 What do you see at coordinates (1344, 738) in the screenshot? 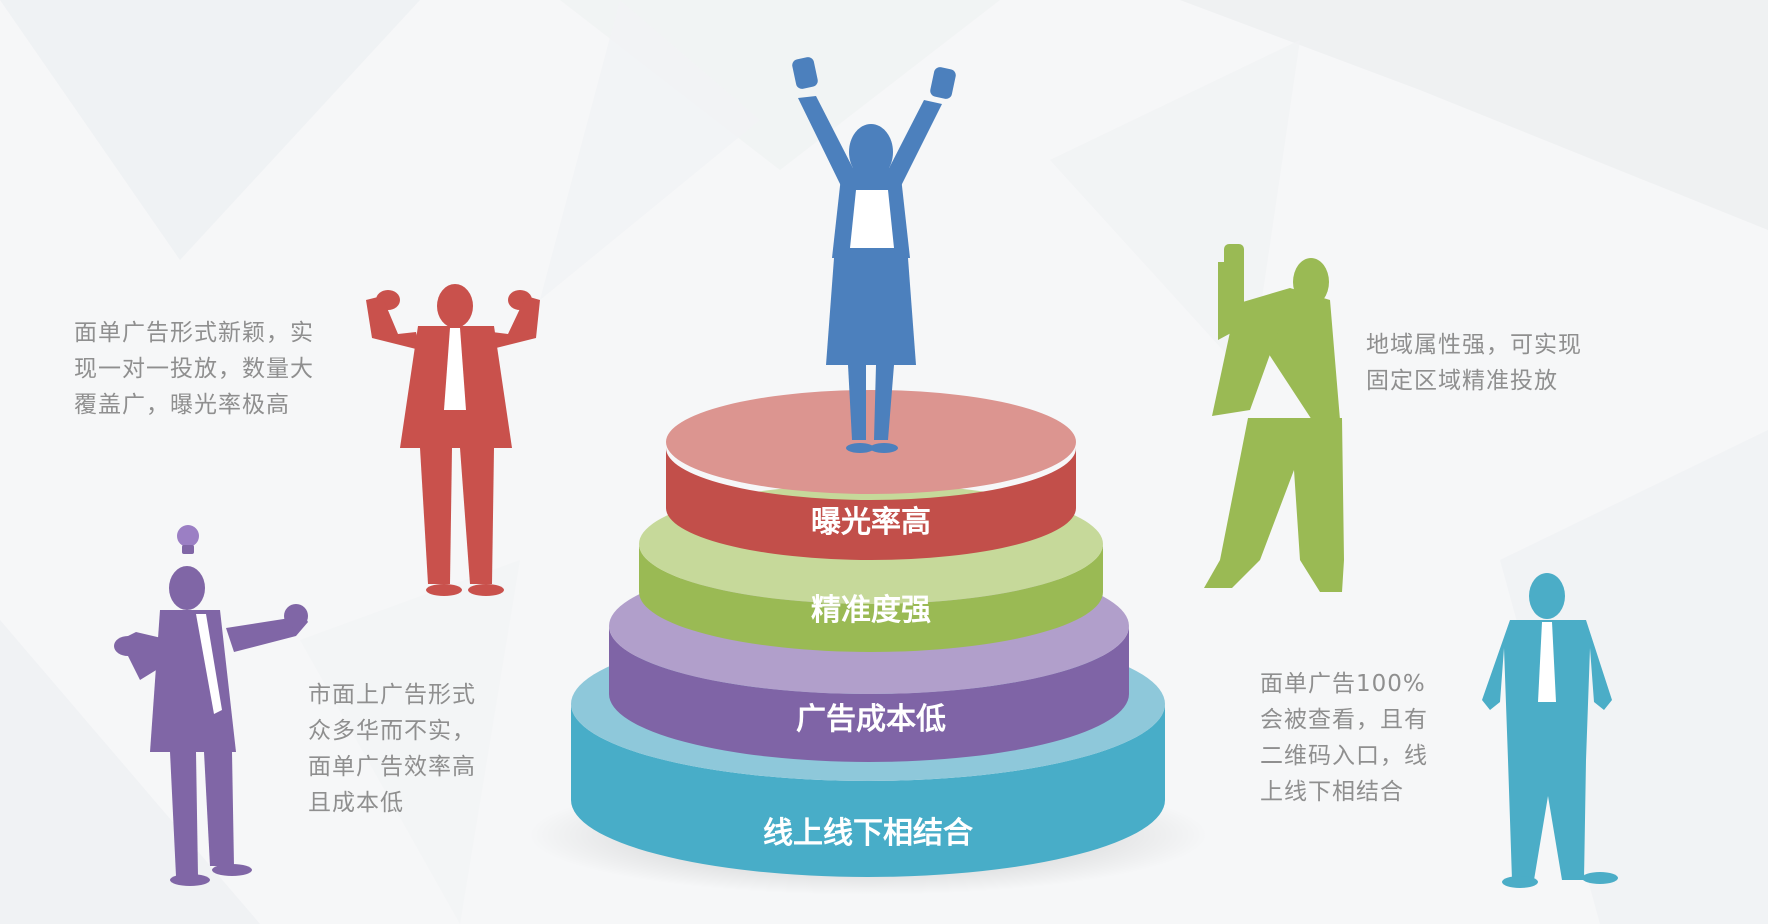
I see `description-bottom-right: 面单广告100% 会被查看，且有 二维码入口，线 上线下相结合` at bounding box center [1344, 738].